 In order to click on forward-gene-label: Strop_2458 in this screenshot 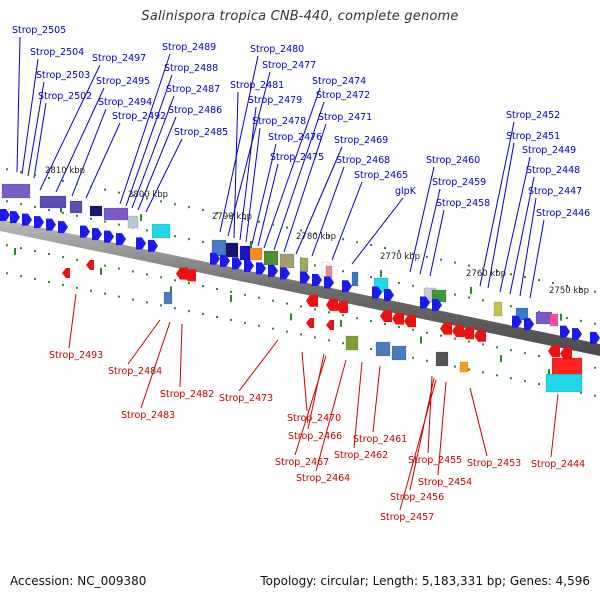, I will do `click(463, 203)`.